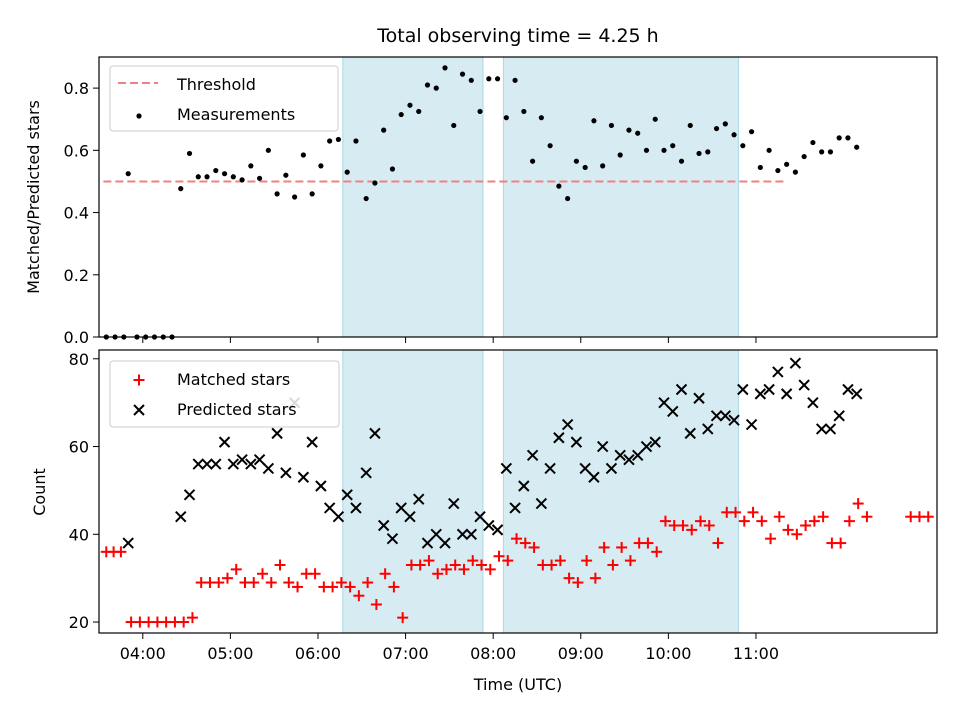  I want to click on top-y-axis-label: Matched/Predicted stars, so click(33, 197).